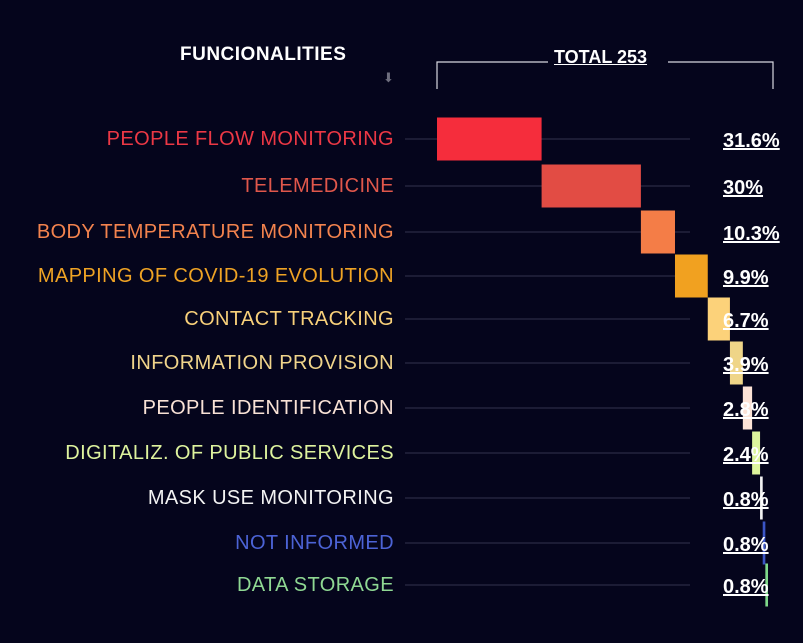 The image size is (803, 643). I want to click on value-label: 31.6%, so click(751, 141).